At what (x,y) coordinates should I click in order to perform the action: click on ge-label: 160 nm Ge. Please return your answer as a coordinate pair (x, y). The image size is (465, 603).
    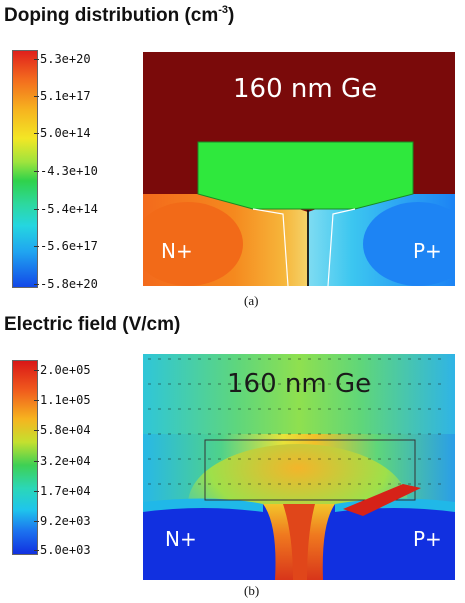
    Looking at the image, I should click on (305, 89).